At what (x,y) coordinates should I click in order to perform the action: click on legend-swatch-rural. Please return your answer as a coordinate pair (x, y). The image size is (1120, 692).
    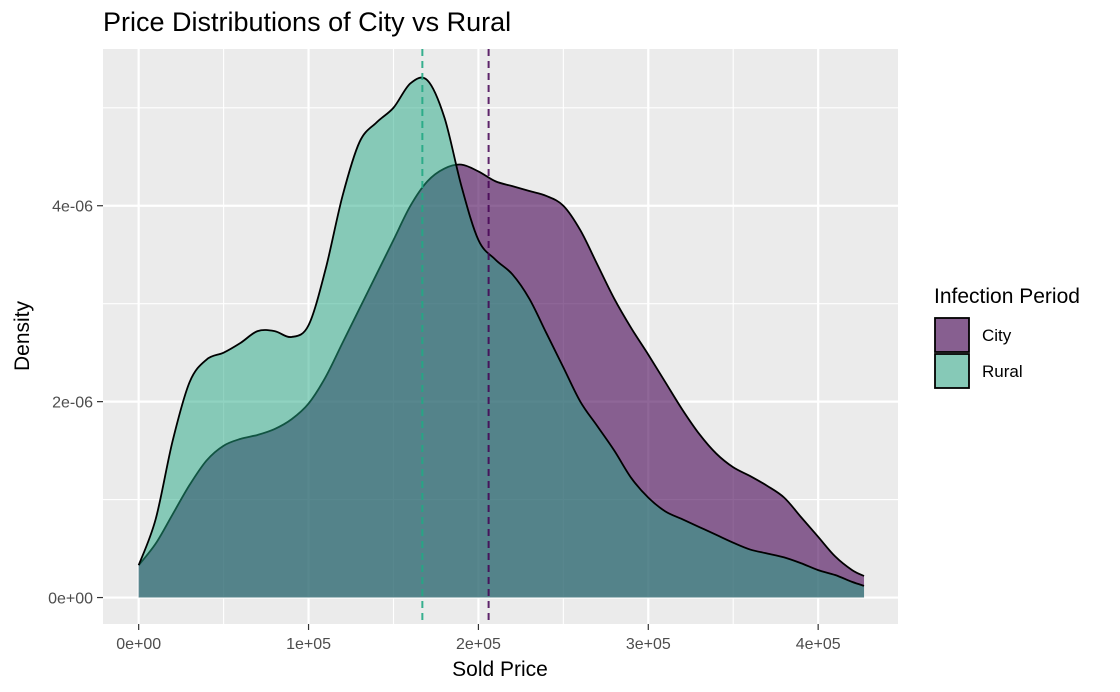
    Looking at the image, I should click on (952, 371).